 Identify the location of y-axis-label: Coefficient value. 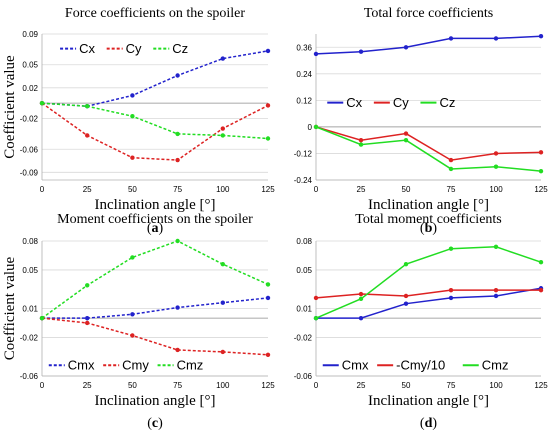
(10, 308).